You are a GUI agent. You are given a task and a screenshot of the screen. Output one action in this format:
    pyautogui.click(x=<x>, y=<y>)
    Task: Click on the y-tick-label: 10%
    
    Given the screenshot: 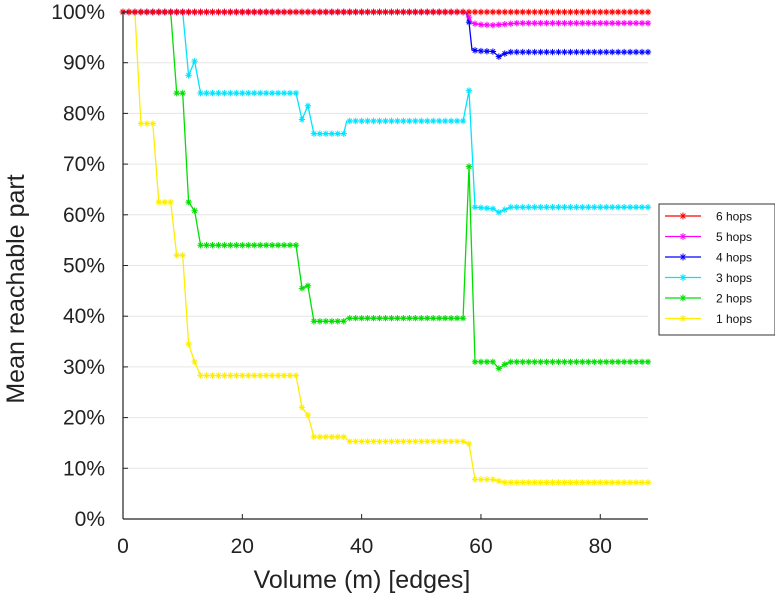 What is the action you would take?
    pyautogui.click(x=84, y=468)
    